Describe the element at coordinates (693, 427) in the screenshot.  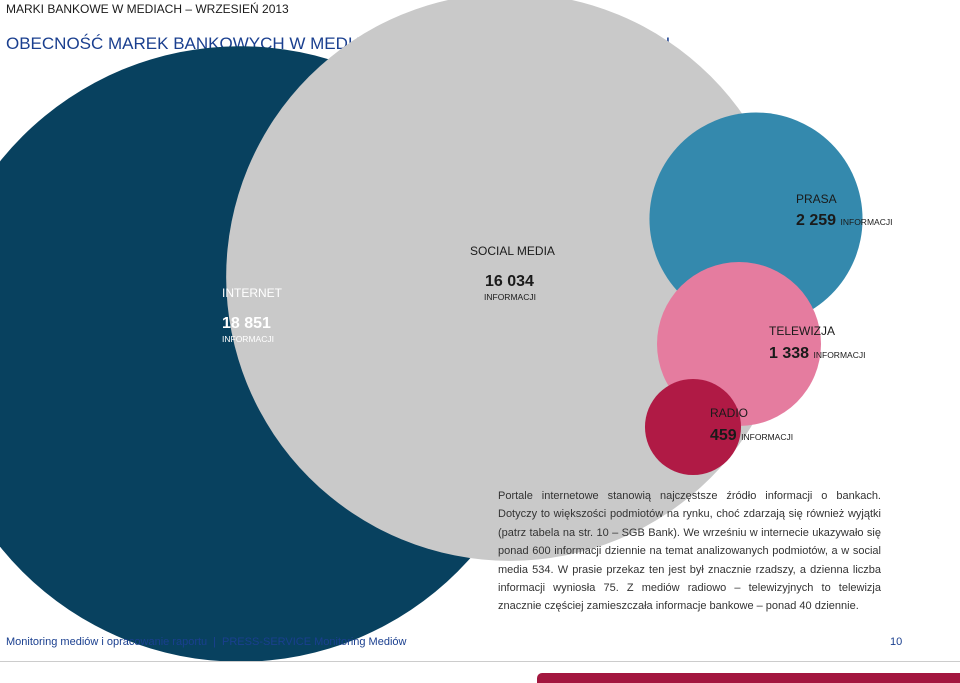
I see `bubble-radio` at that location.